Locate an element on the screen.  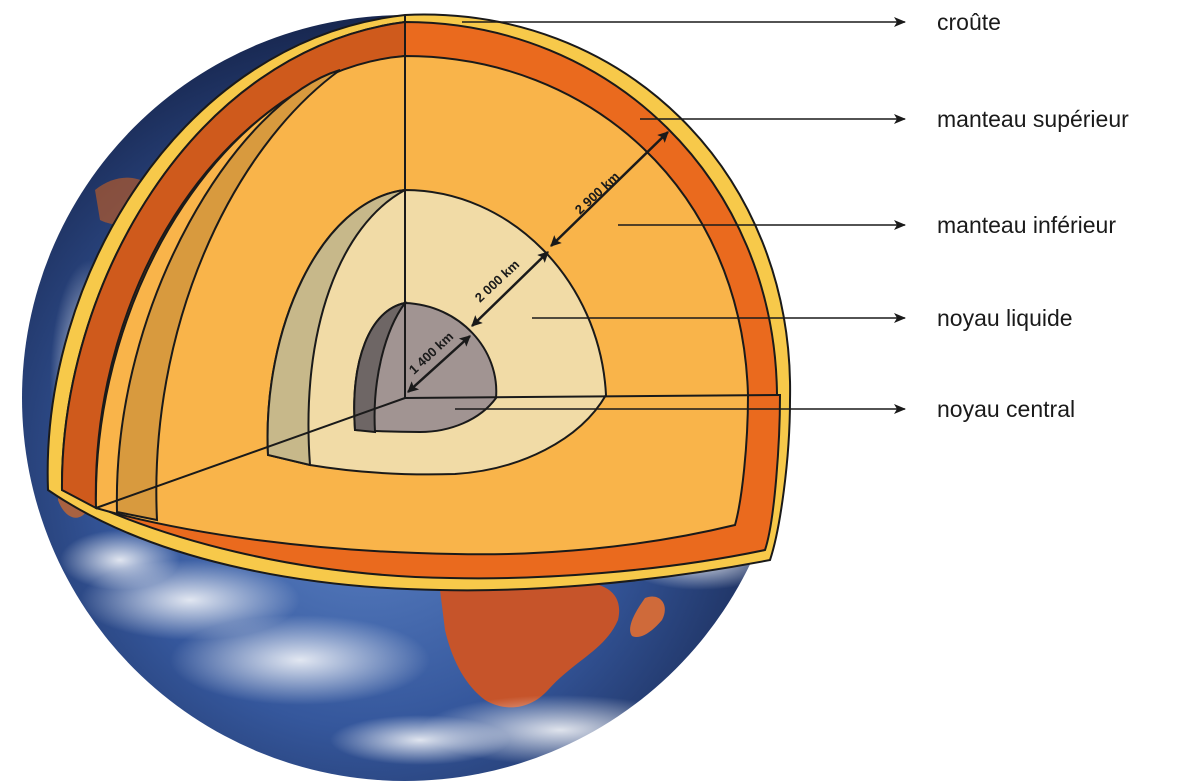
land-mass-africa is located at coordinates (530, 644).